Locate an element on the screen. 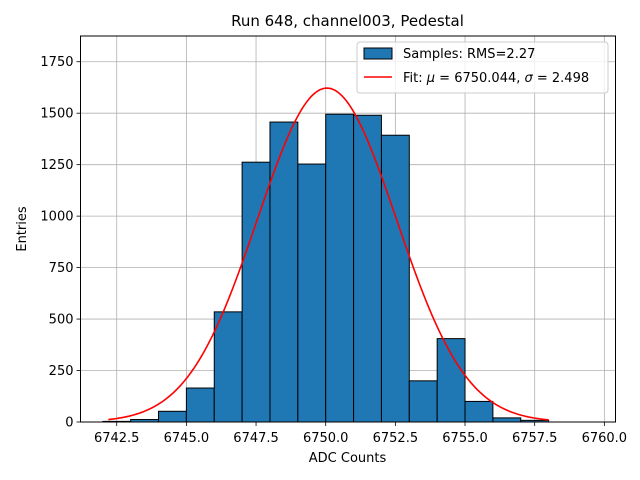  legend-fit-label: Fit: μ = 6750.044, σ = 2.498 is located at coordinates (496, 78).